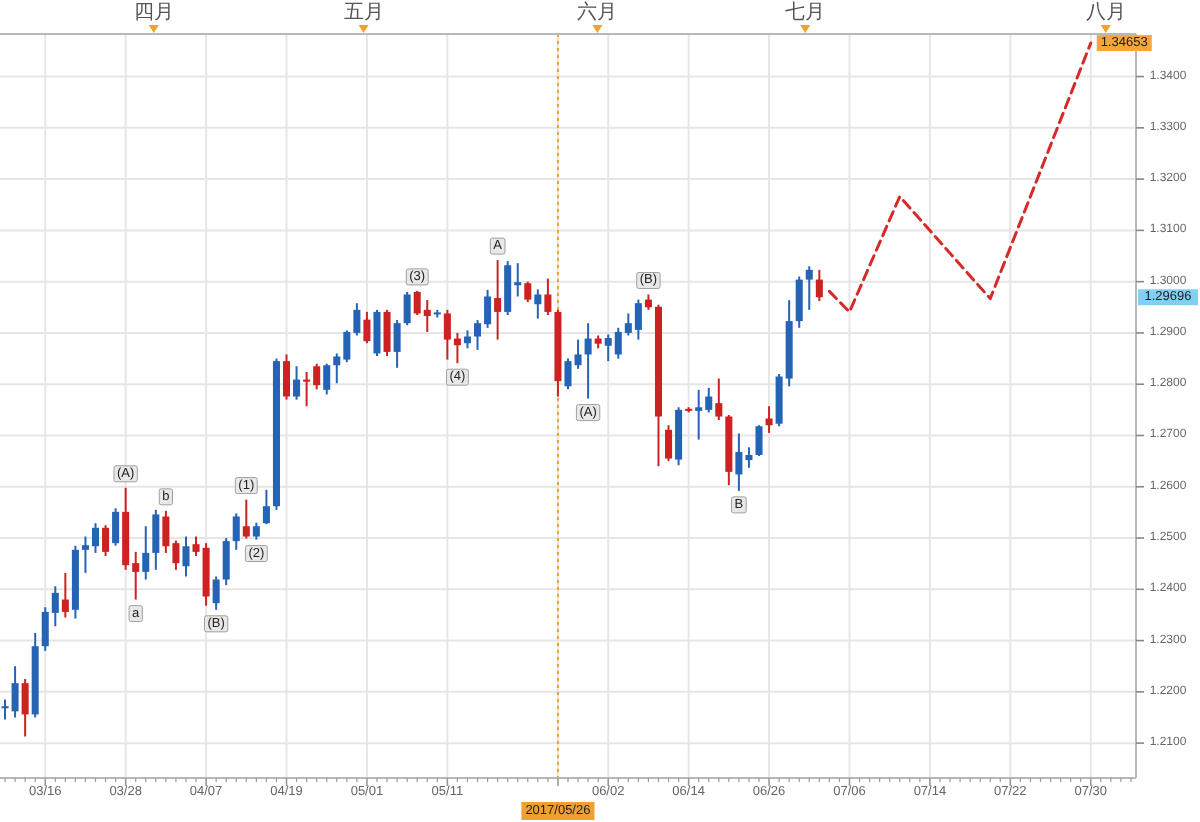 This screenshot has height=822, width=1200. What do you see at coordinates (597, 17) in the screenshot?
I see `month-label: 六月` at bounding box center [597, 17].